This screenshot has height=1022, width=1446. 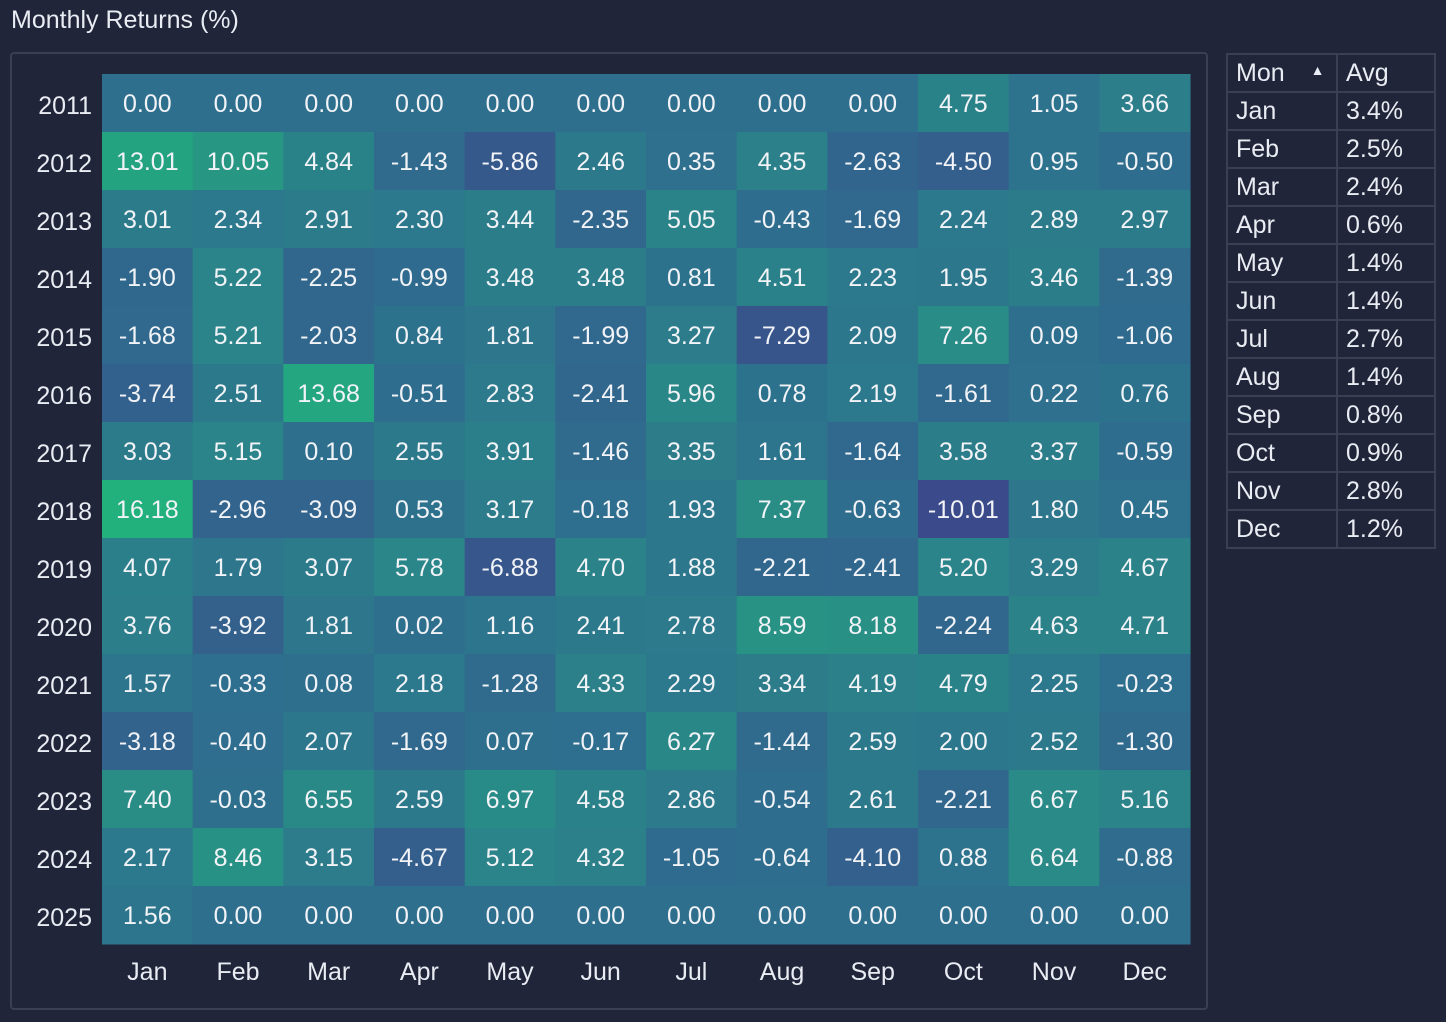 What do you see at coordinates (782, 336) in the screenshot?
I see `cell-value-label: -7.29` at bounding box center [782, 336].